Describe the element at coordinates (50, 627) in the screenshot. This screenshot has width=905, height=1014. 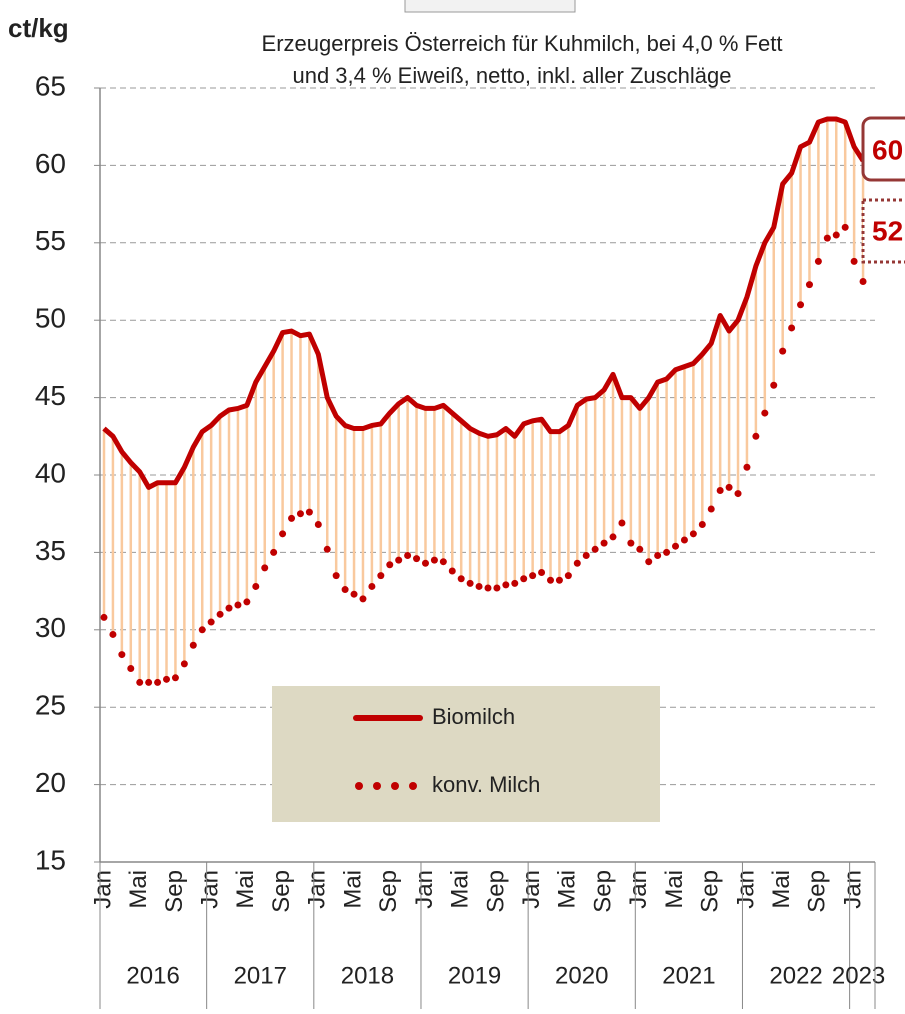
I see `y-tick-label: 30` at that location.